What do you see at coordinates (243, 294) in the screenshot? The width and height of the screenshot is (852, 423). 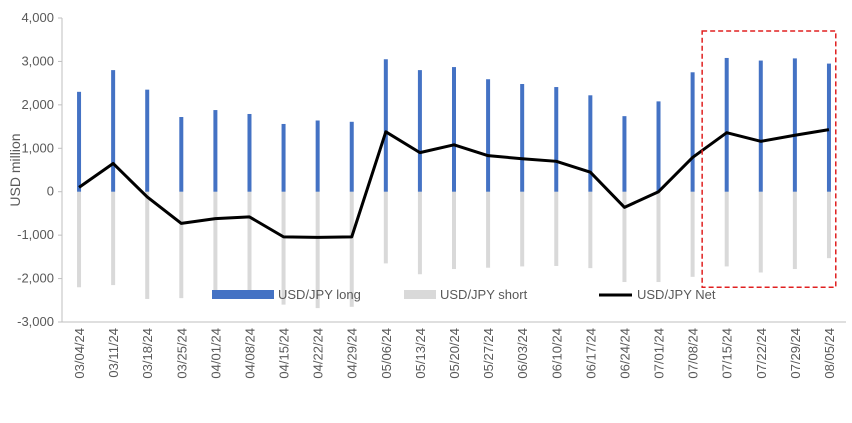 I see `legend-swatch-long` at bounding box center [243, 294].